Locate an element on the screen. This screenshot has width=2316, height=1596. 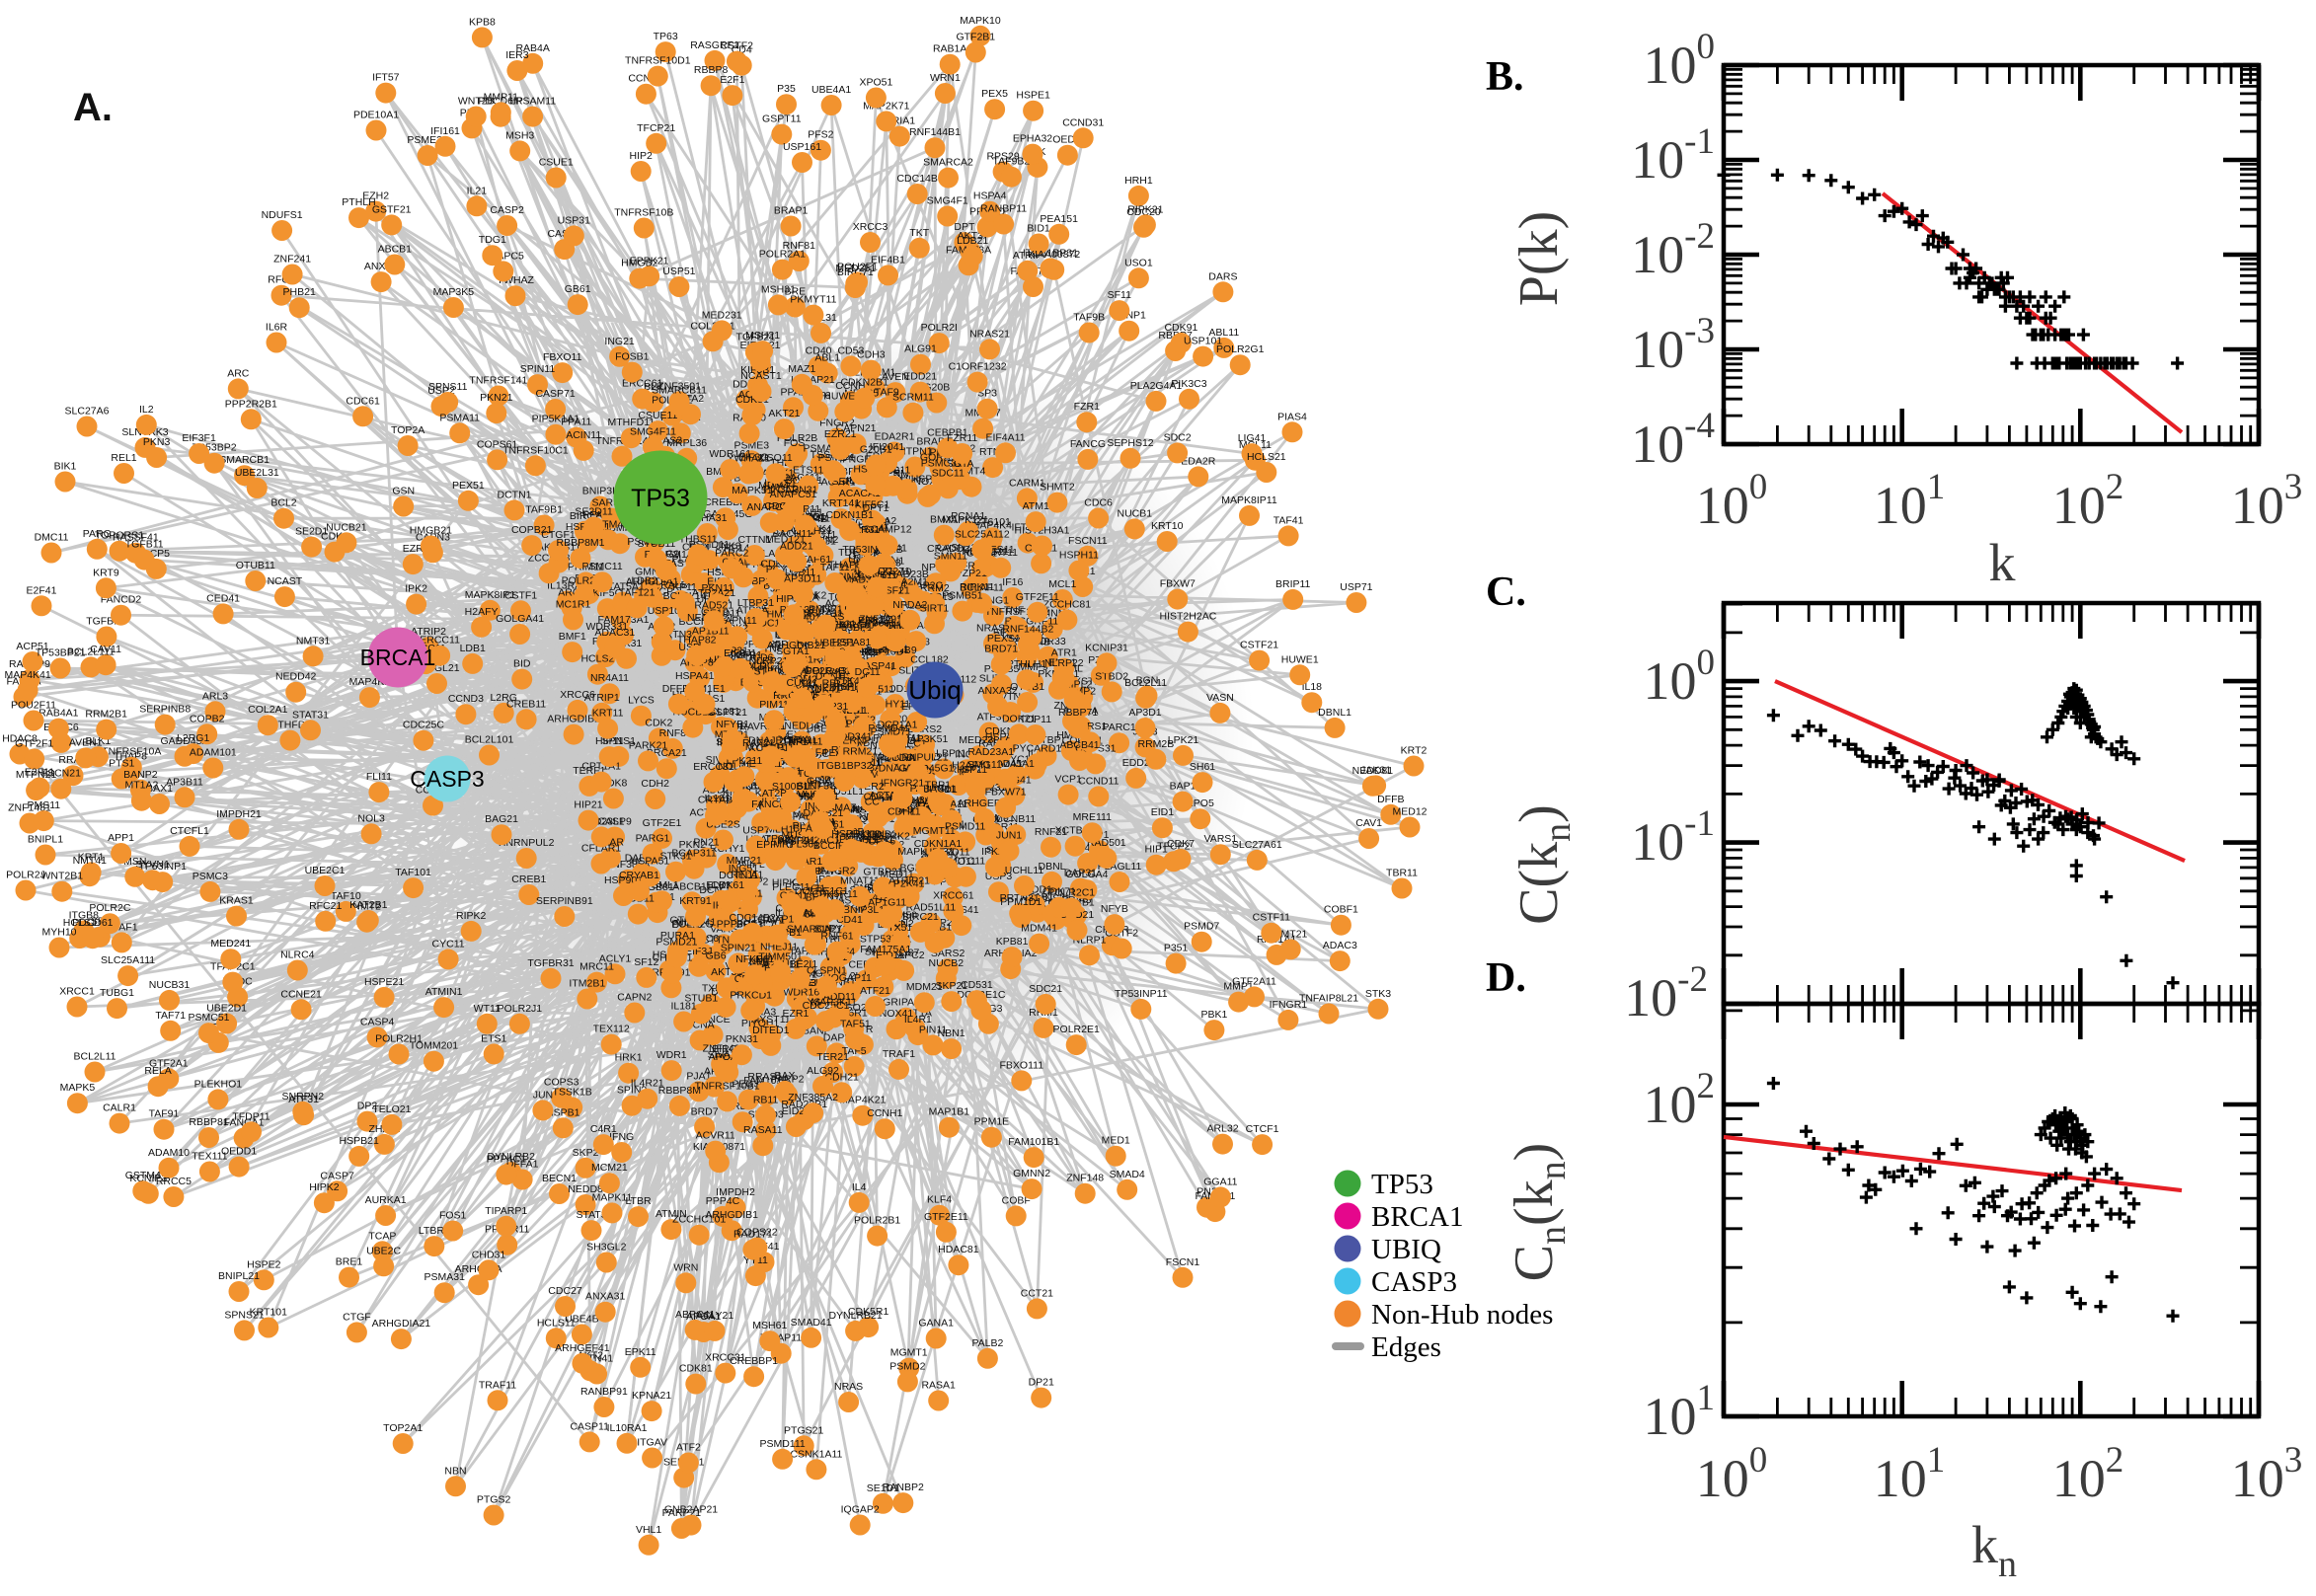
svg-text: TUBG1 is located at coordinates (117, 993).